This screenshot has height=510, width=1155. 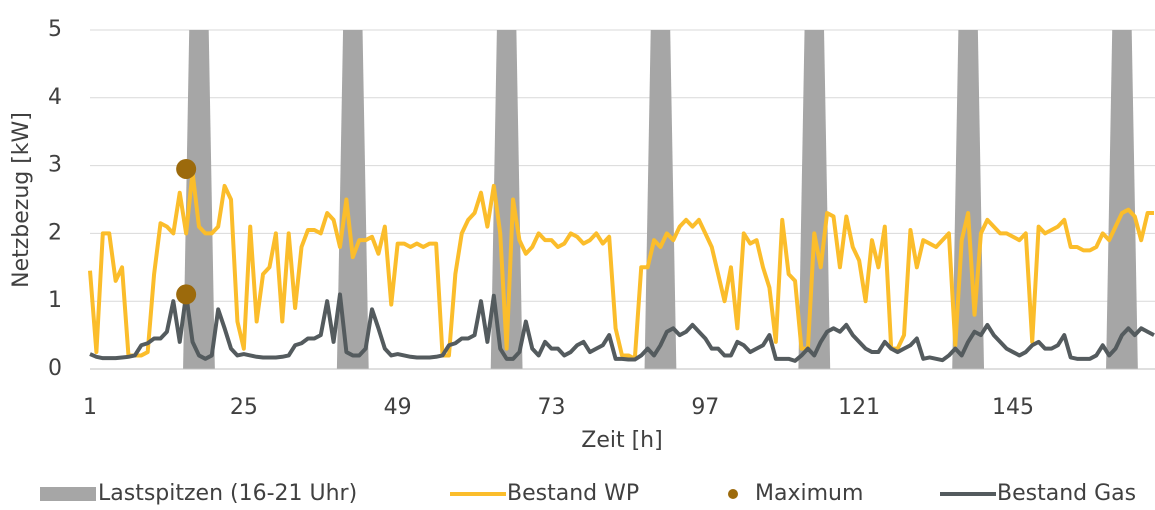 What do you see at coordinates (1066, 493) in the screenshot?
I see `legend-label: Bestand Gas` at bounding box center [1066, 493].